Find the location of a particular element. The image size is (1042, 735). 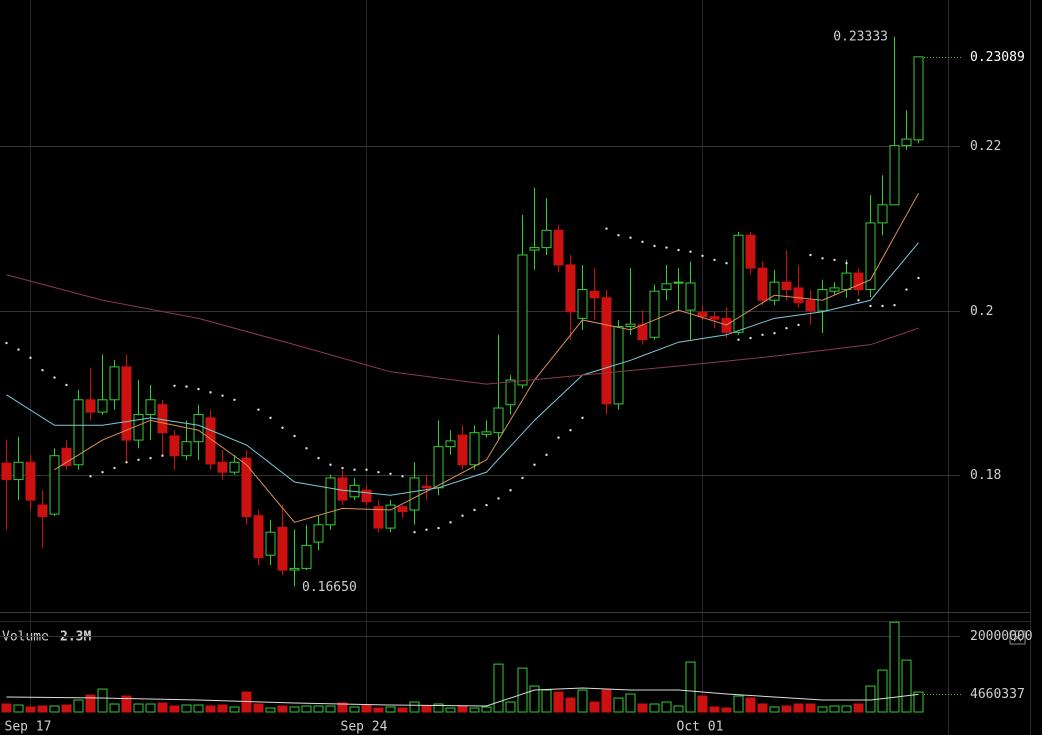

y-tick-label: 0.18 is located at coordinates (985, 475).